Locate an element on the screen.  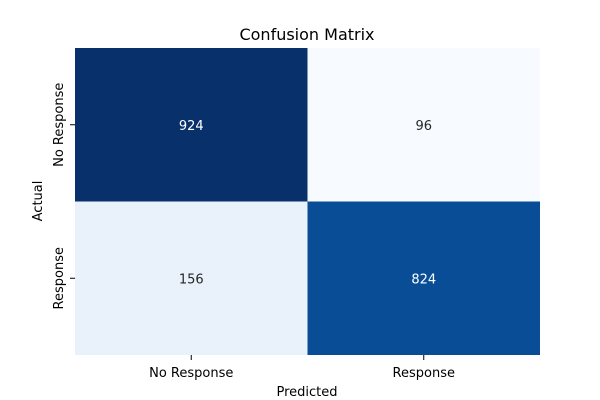
x-tick-label: No Response is located at coordinates (191, 373).